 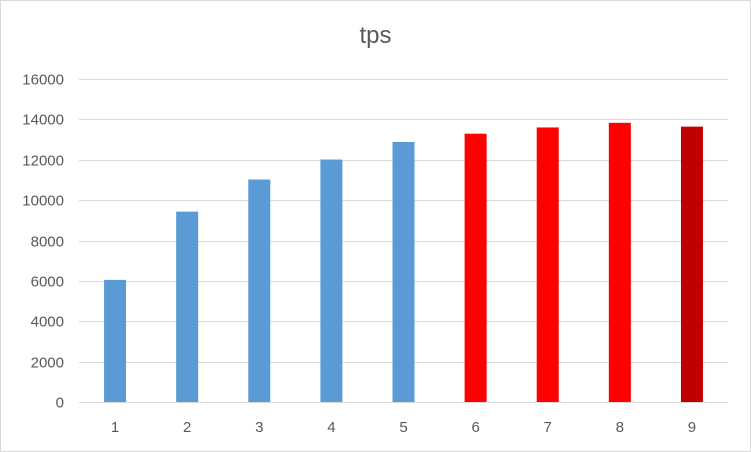 What do you see at coordinates (115, 427) in the screenshot?
I see `x-tick-label: 1` at bounding box center [115, 427].